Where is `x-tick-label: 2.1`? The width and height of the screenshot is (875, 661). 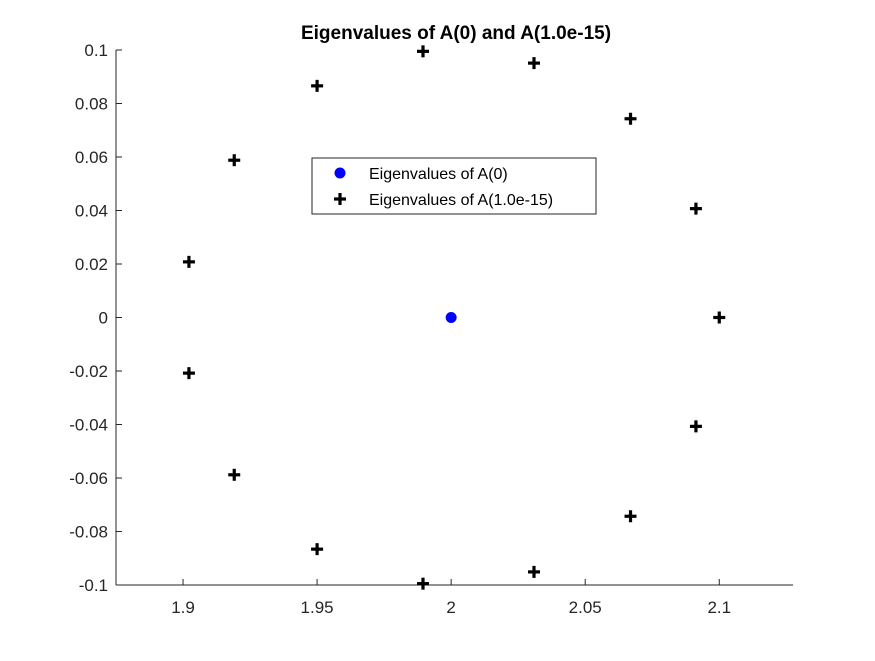
x-tick-label: 2.1 is located at coordinates (719, 607).